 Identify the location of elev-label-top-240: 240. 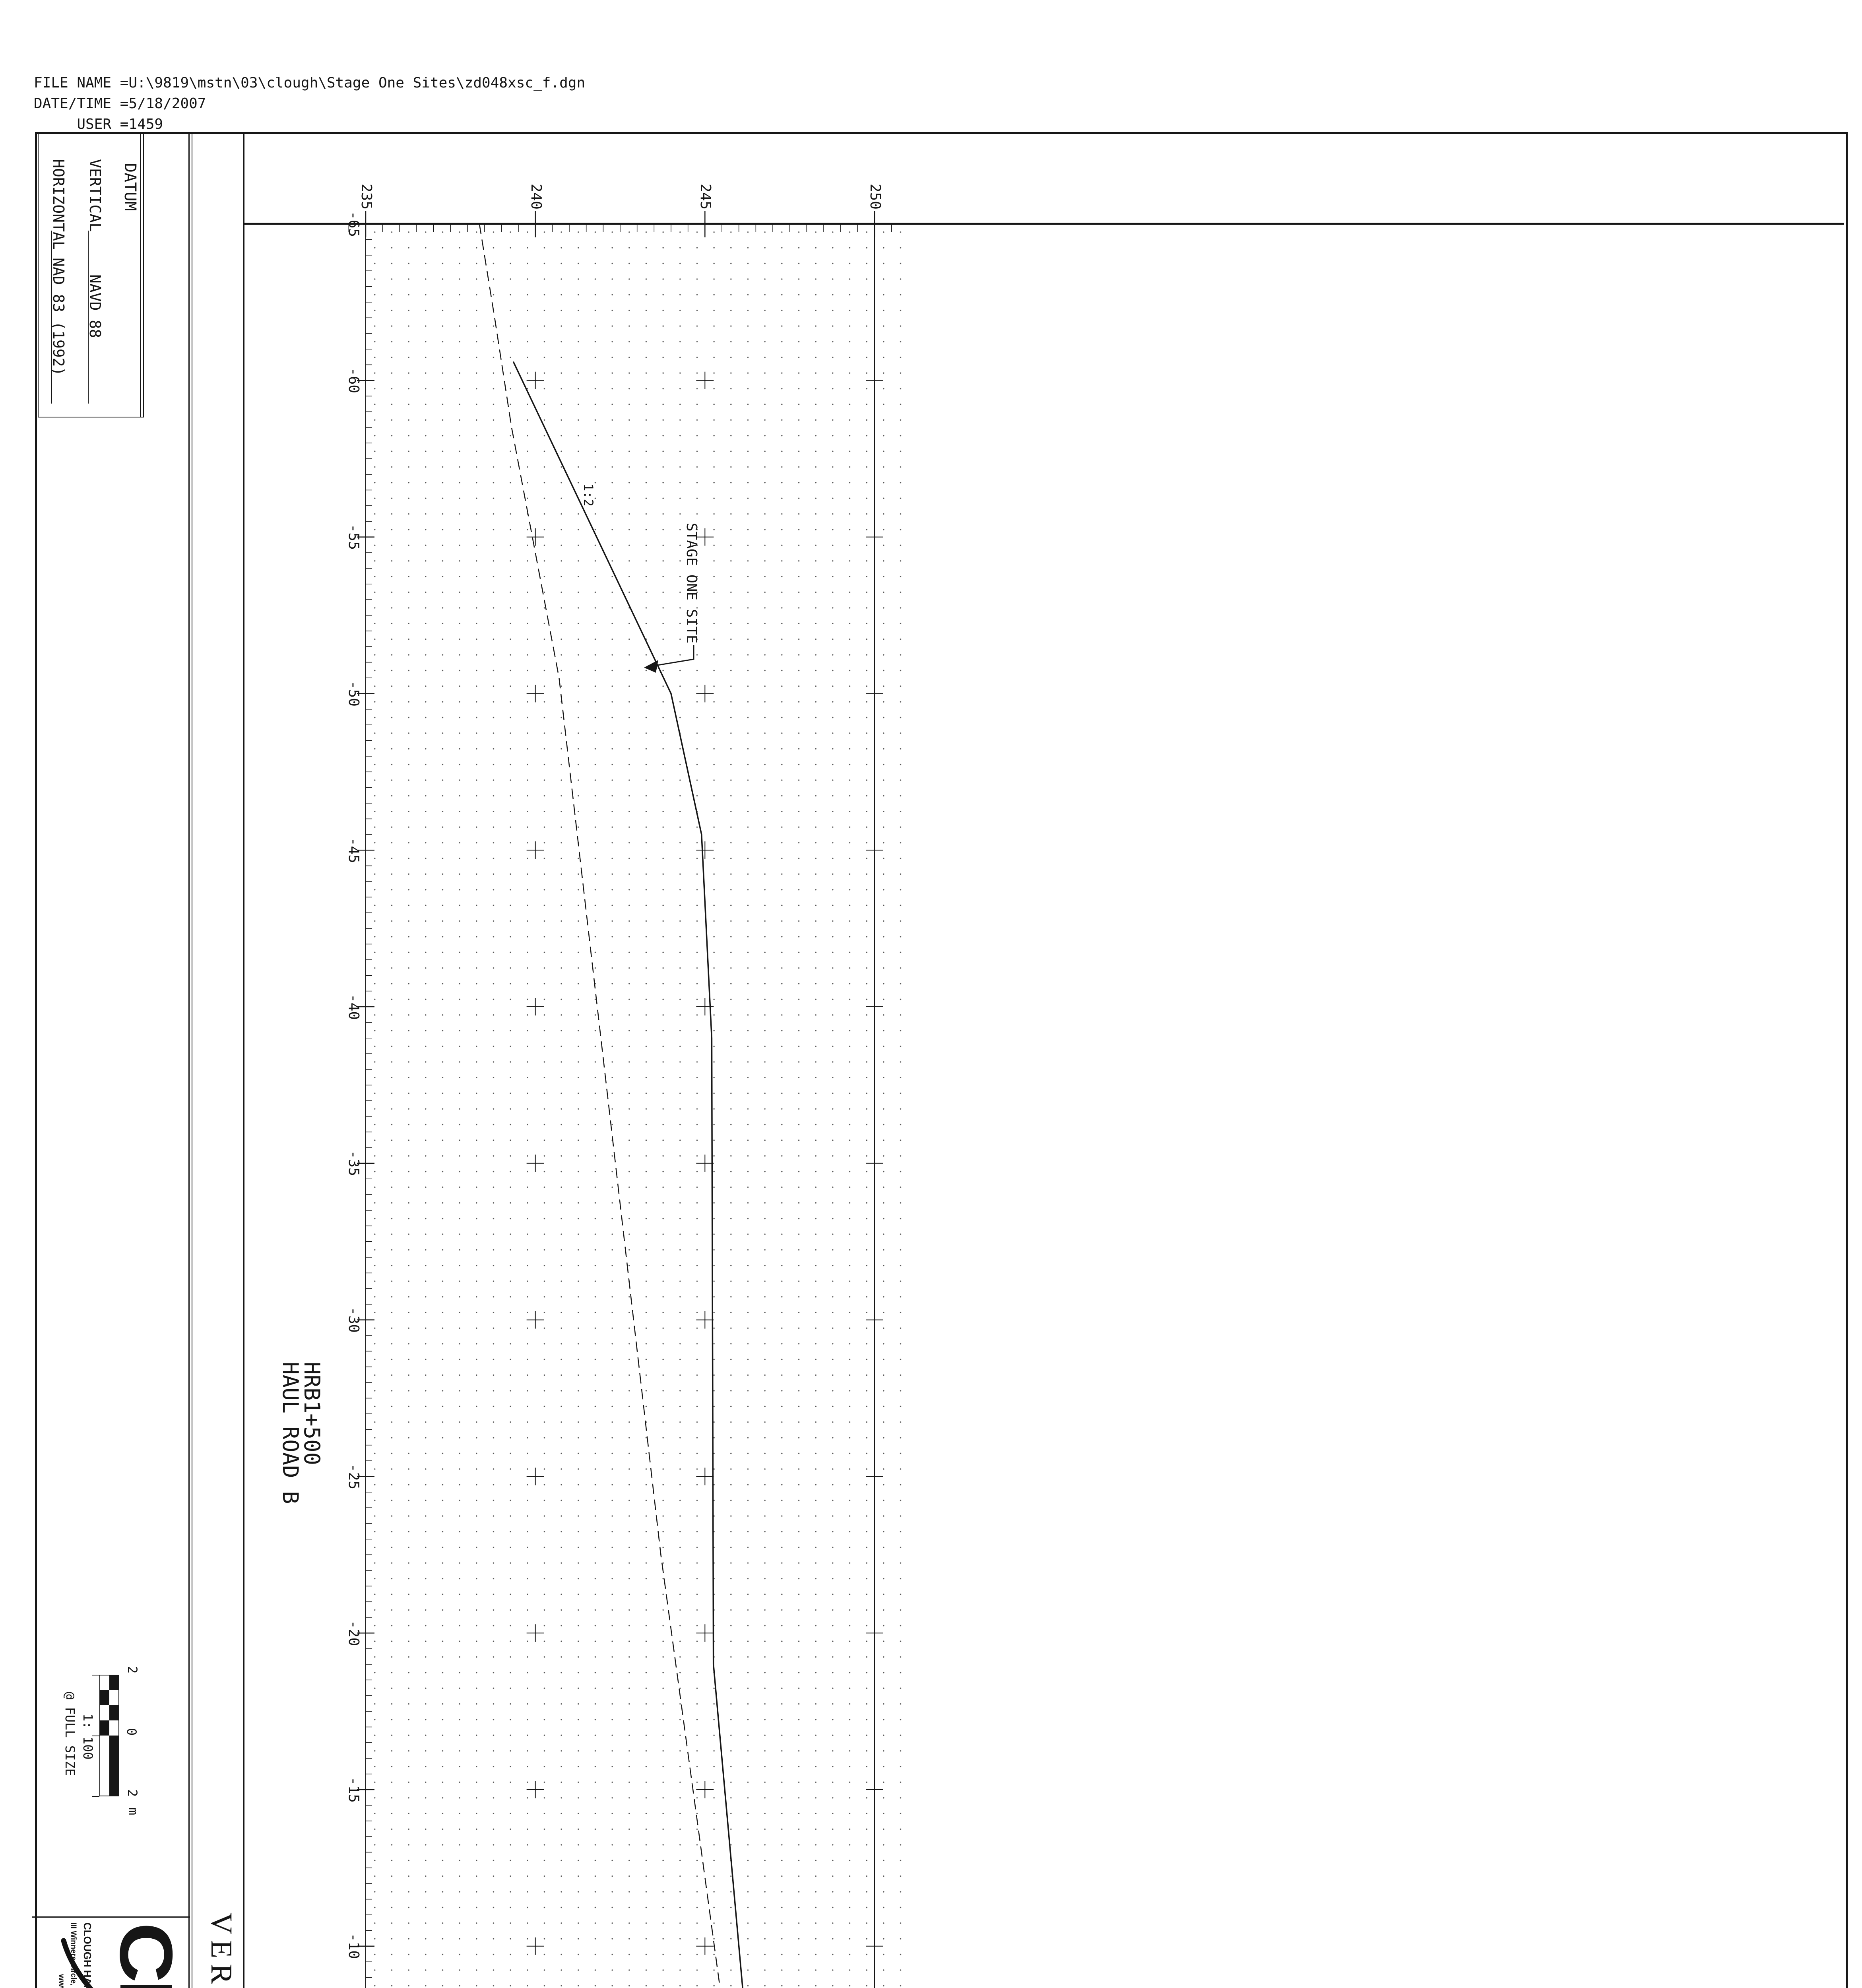
(536, 197).